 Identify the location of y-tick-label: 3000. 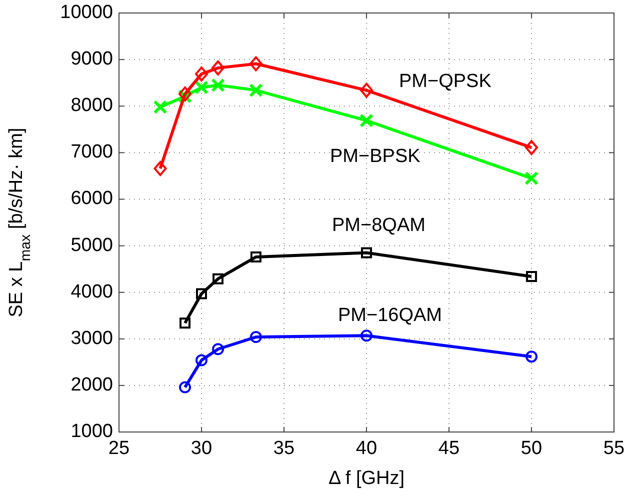
(91, 338).